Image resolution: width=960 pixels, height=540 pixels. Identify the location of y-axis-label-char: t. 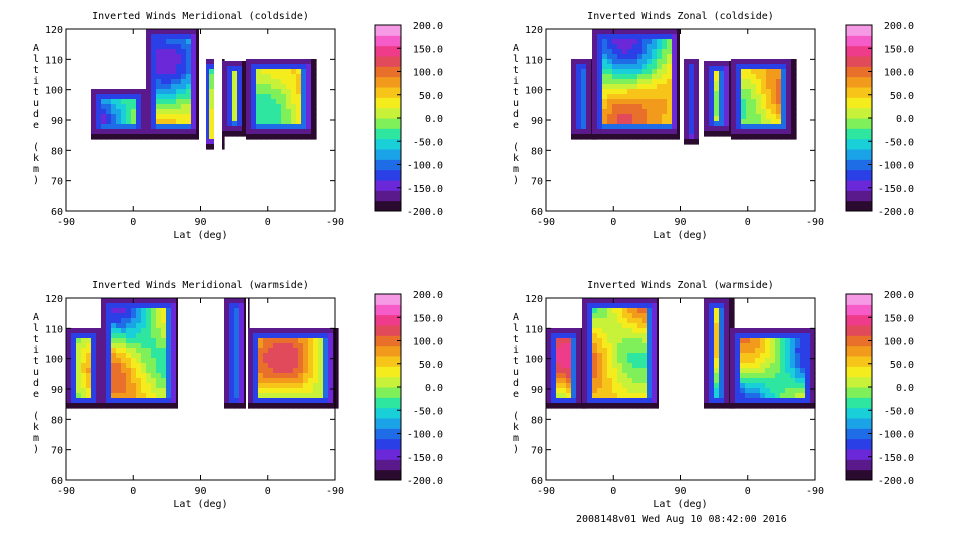
(36, 92).